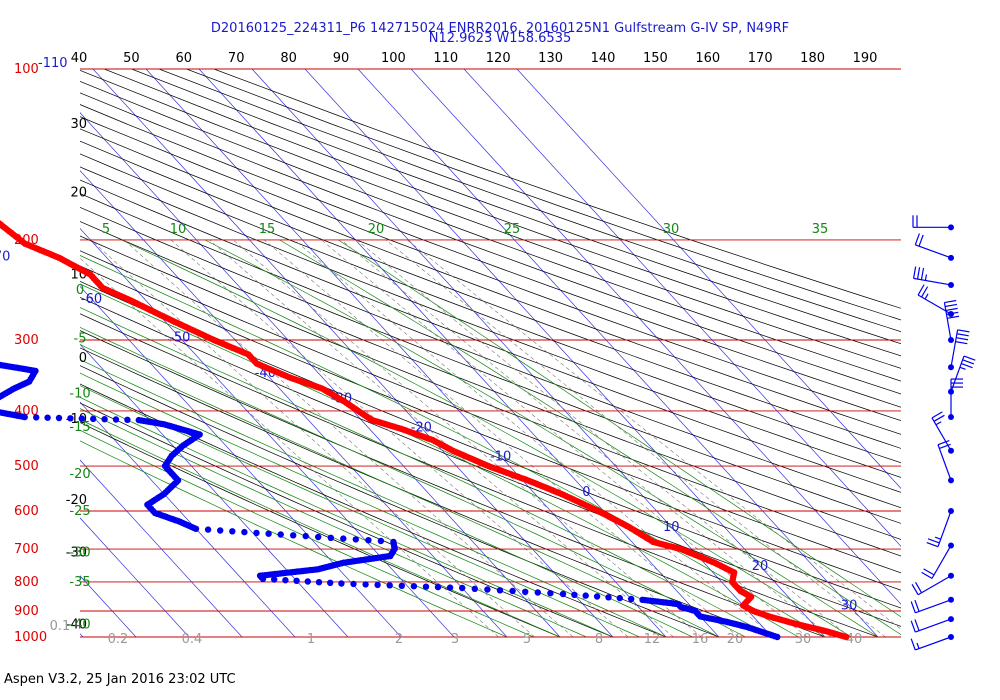 This screenshot has height=700, width=1000. I want to click on isotherm-label: 30, so click(849, 605).